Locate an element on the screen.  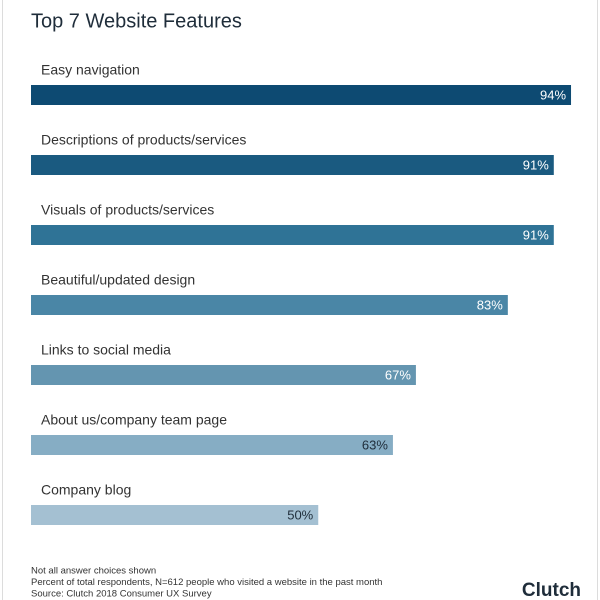
category-label: Visuals of products/services is located at coordinates (127, 210).